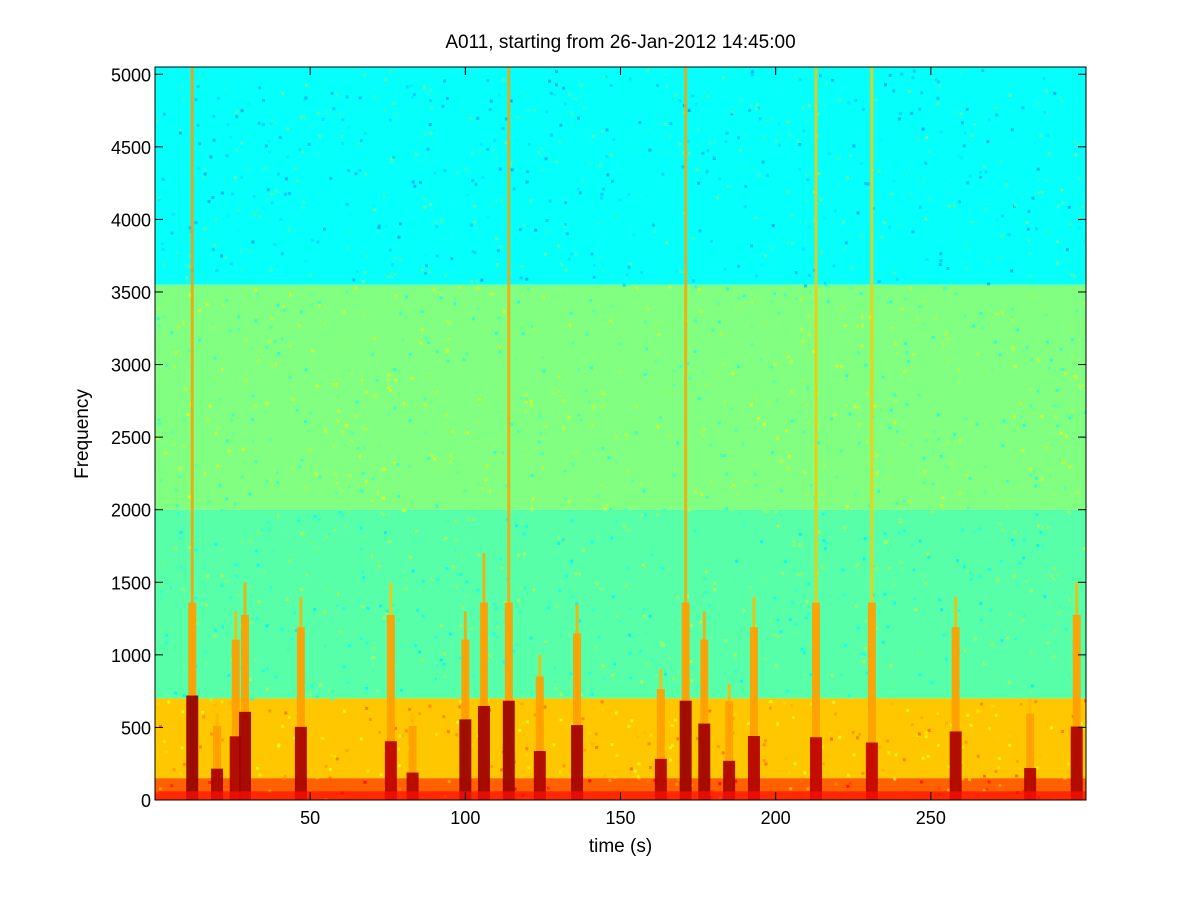 This screenshot has width=1200, height=900. What do you see at coordinates (310, 818) in the screenshot?
I see `x-tick-label: 50` at bounding box center [310, 818].